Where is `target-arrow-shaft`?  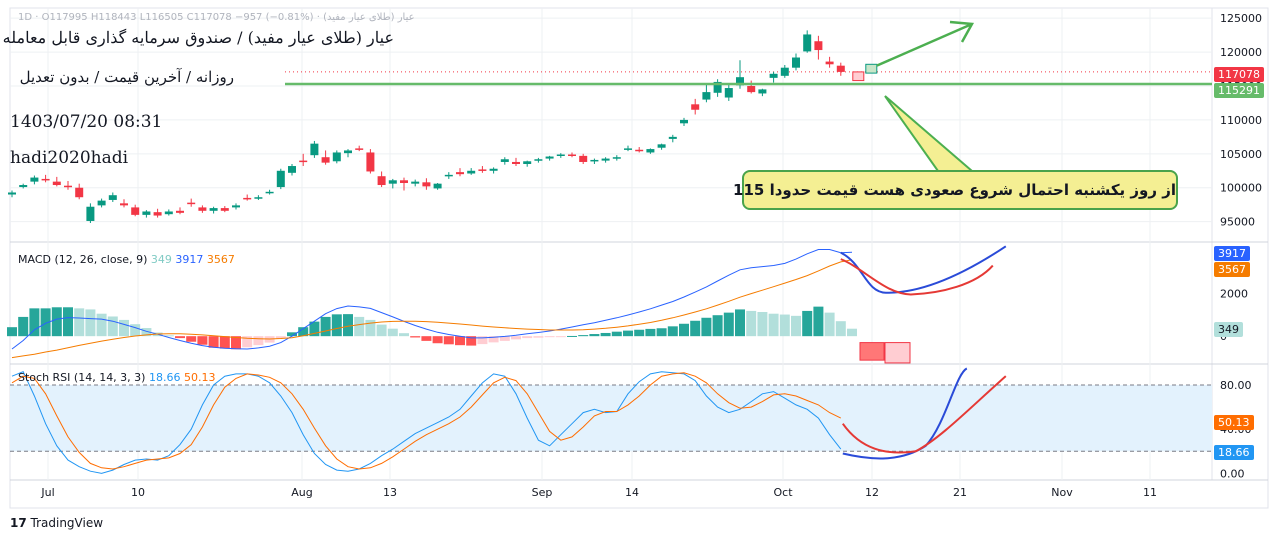
target-arrow-shaft is located at coordinates (924, 44).